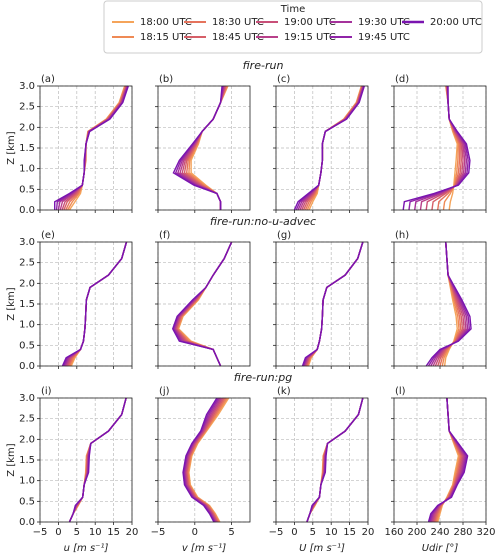  What do you see at coordinates (384, 22) in the screenshot?
I see `legend-label: 19:30 UTC` at bounding box center [384, 22].